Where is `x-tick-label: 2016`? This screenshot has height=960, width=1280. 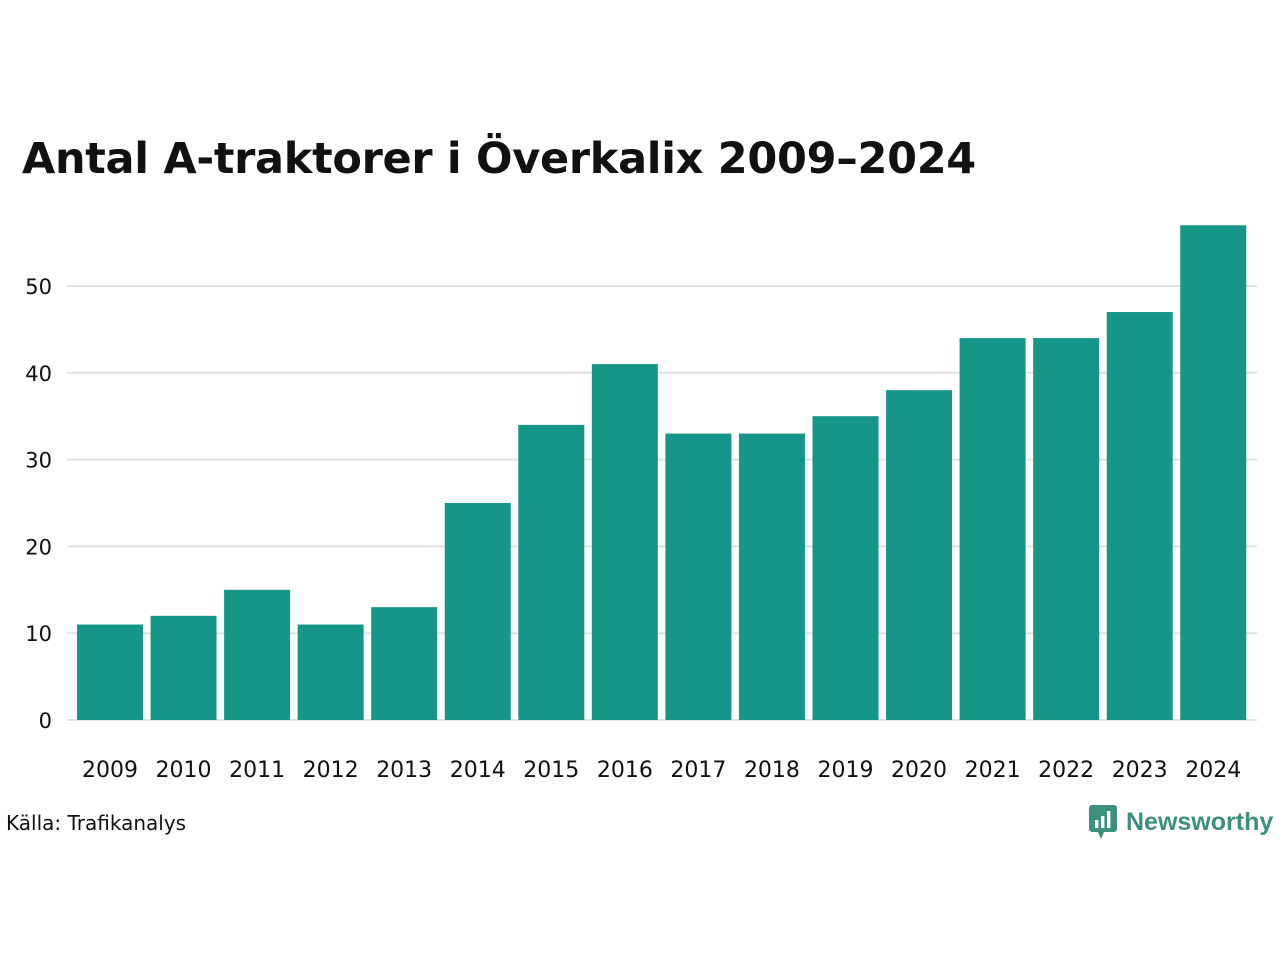
x-tick-label: 2016 is located at coordinates (625, 770).